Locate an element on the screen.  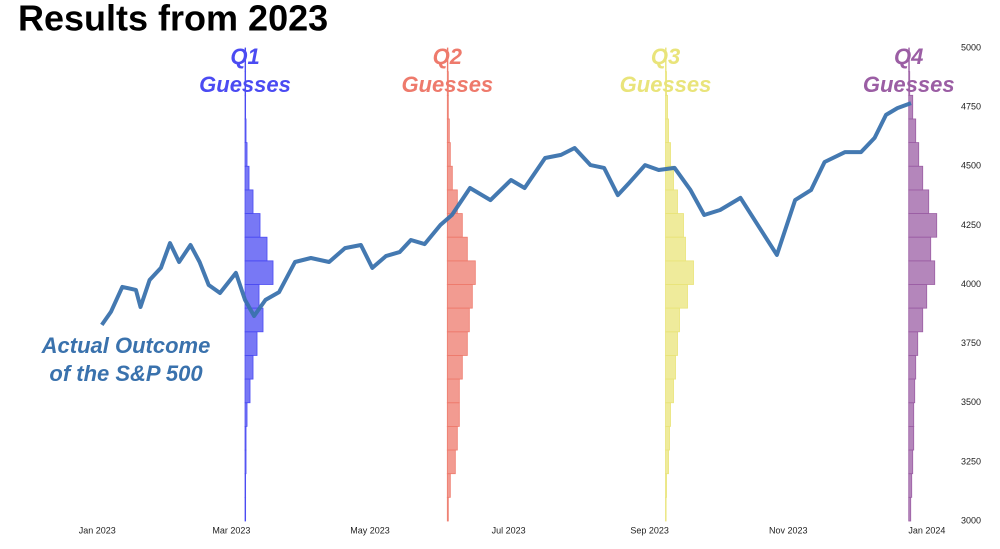
y-tick-label: 4750 is located at coordinates (971, 107).